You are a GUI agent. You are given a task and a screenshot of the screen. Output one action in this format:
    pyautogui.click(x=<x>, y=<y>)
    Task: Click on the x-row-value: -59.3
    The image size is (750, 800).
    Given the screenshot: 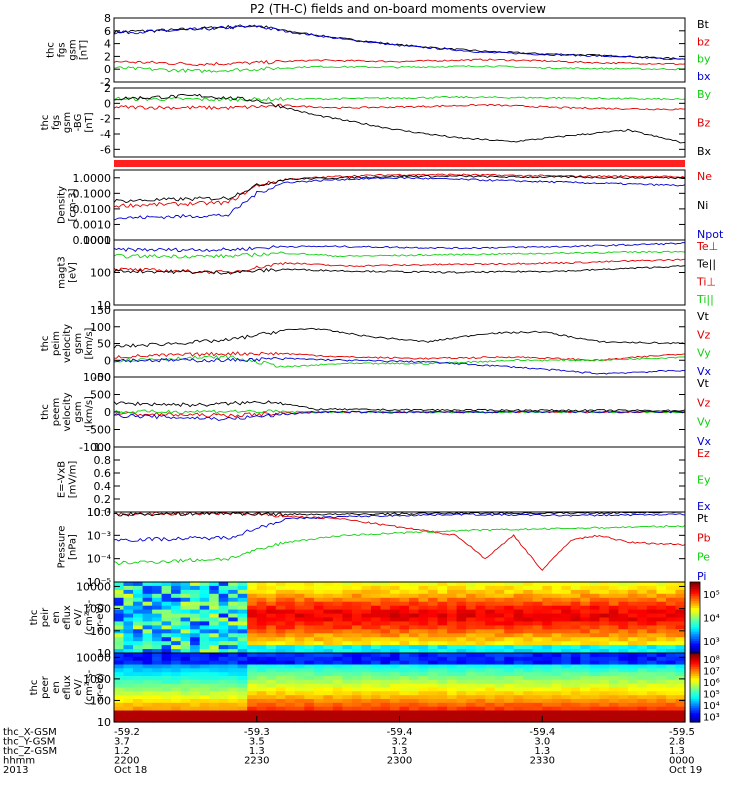 What is the action you would take?
    pyautogui.click(x=257, y=732)
    